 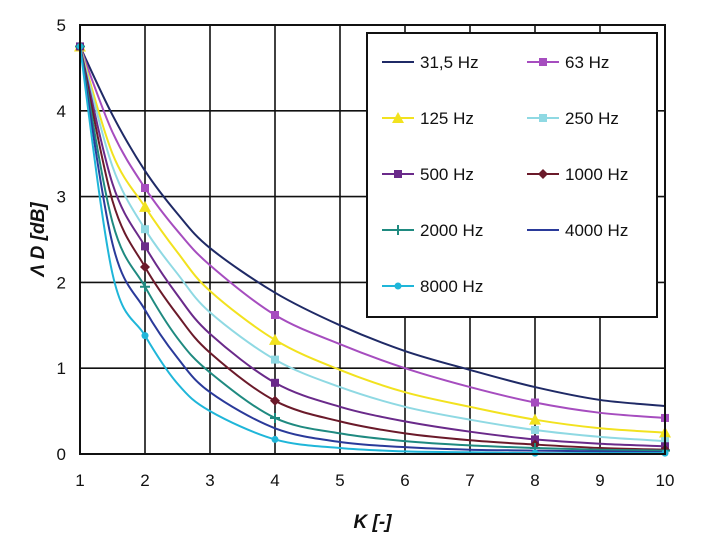 What do you see at coordinates (61, 197) in the screenshot?
I see `y-tick-label: 3` at bounding box center [61, 197].